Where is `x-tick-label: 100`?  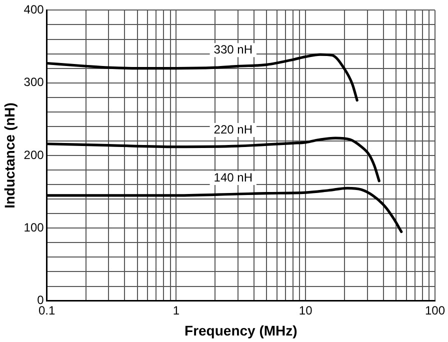
x-tick-label: 100 is located at coordinates (435, 310).